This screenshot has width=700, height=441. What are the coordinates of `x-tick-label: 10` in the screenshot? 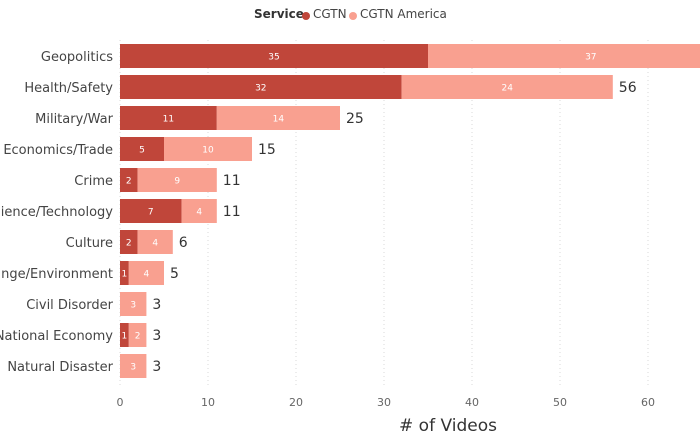 It's located at (208, 402).